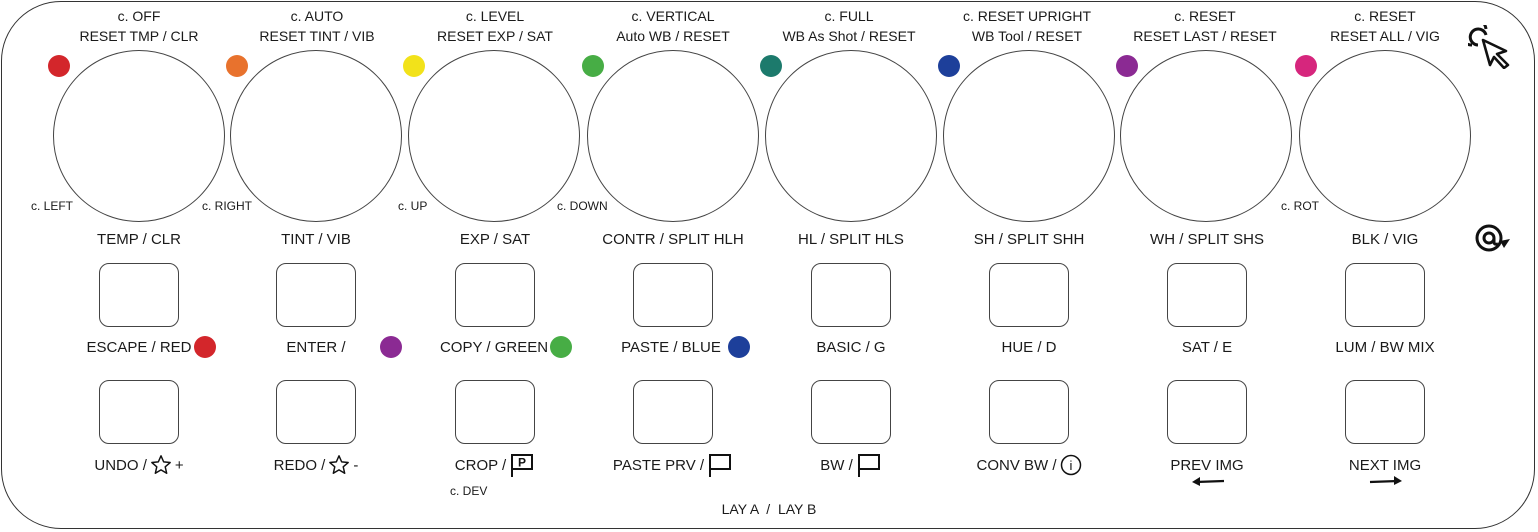 Image resolution: width=1538 pixels, height=532 pixels. I want to click on next-img-text: NEXT IMG, so click(1385, 465).